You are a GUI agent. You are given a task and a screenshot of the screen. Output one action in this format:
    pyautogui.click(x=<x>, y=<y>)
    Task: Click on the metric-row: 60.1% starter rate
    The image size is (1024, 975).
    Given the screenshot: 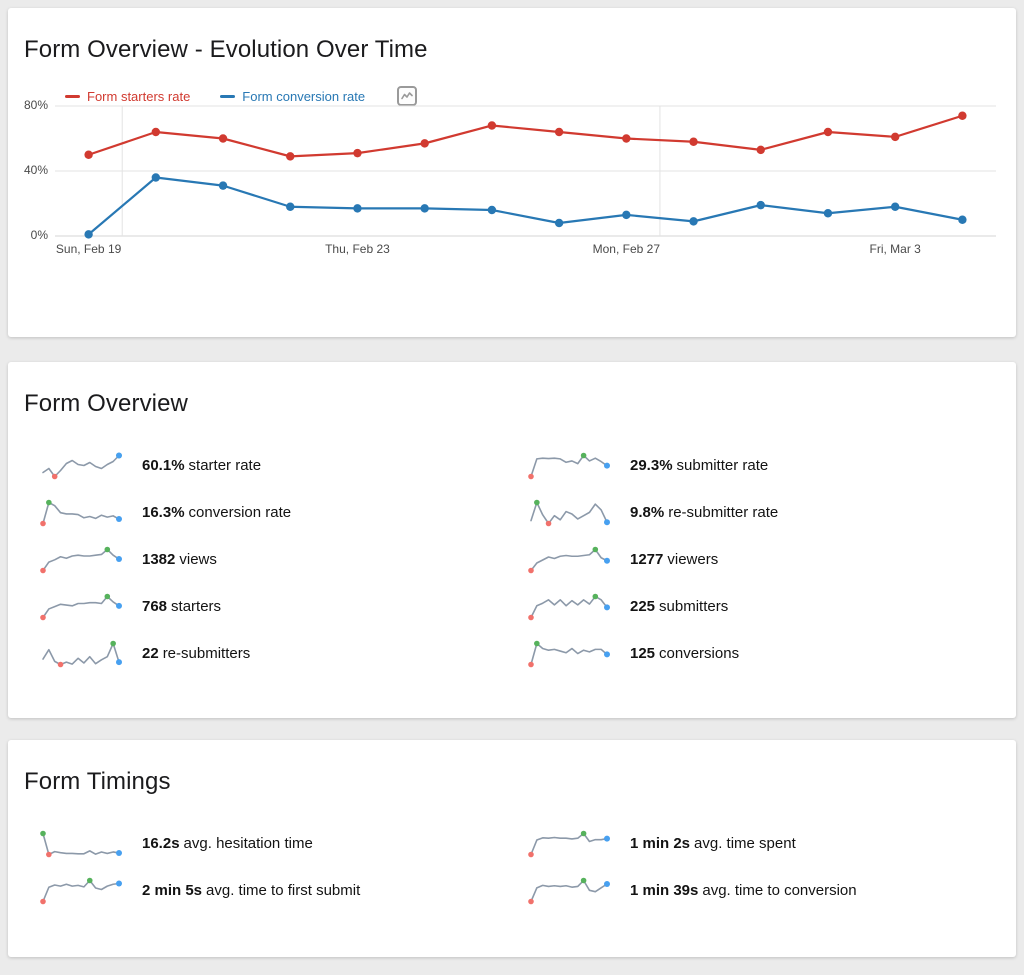 What is the action you would take?
    pyautogui.click(x=268, y=465)
    